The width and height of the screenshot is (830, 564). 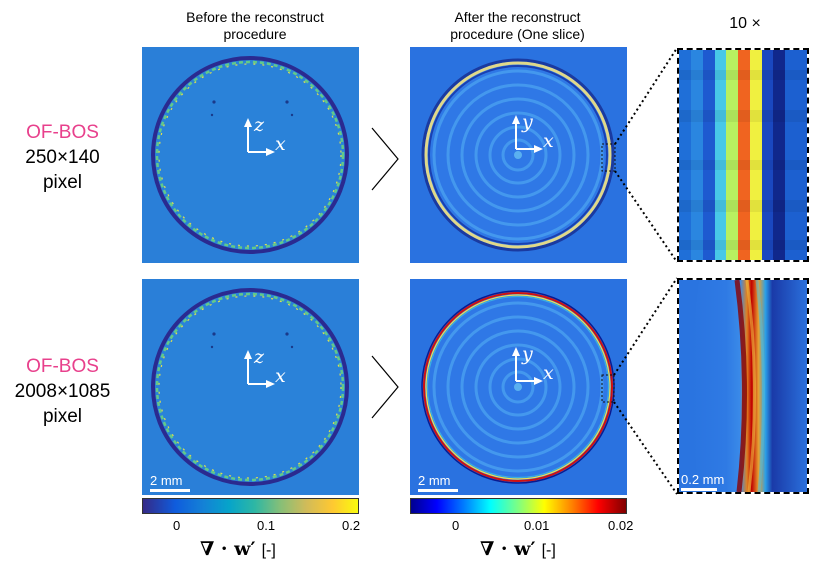 I want to click on scalebar-before-label: 2 mm, so click(x=166, y=480).